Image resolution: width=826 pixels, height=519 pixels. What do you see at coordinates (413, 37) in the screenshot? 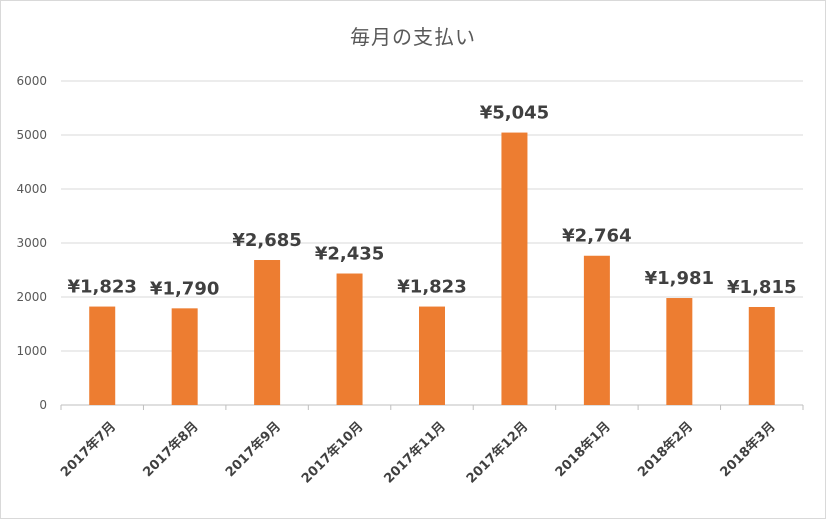
I see `chart-title: 毎月の支払い` at bounding box center [413, 37].